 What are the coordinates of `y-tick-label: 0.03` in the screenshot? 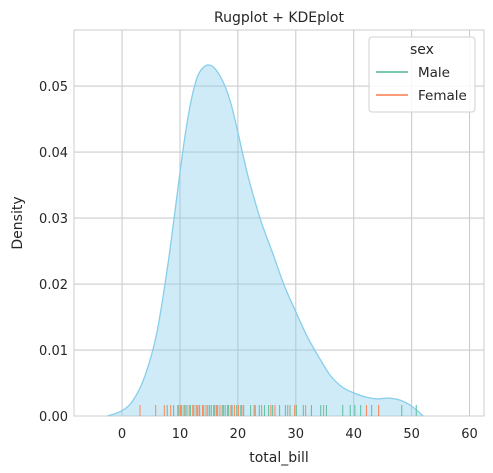 It's located at (53, 219).